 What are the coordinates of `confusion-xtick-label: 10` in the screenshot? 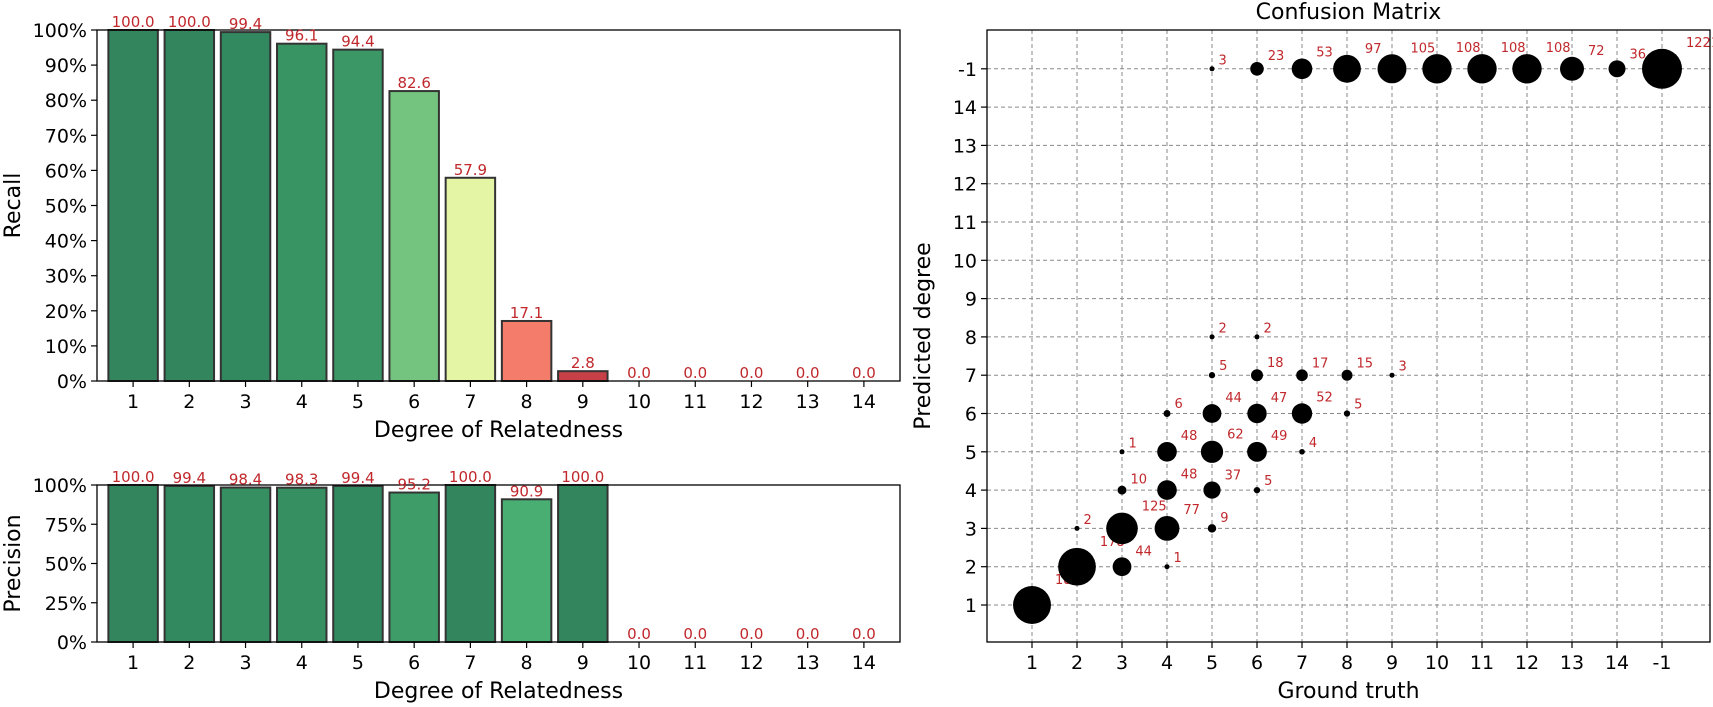 It's located at (1437, 663).